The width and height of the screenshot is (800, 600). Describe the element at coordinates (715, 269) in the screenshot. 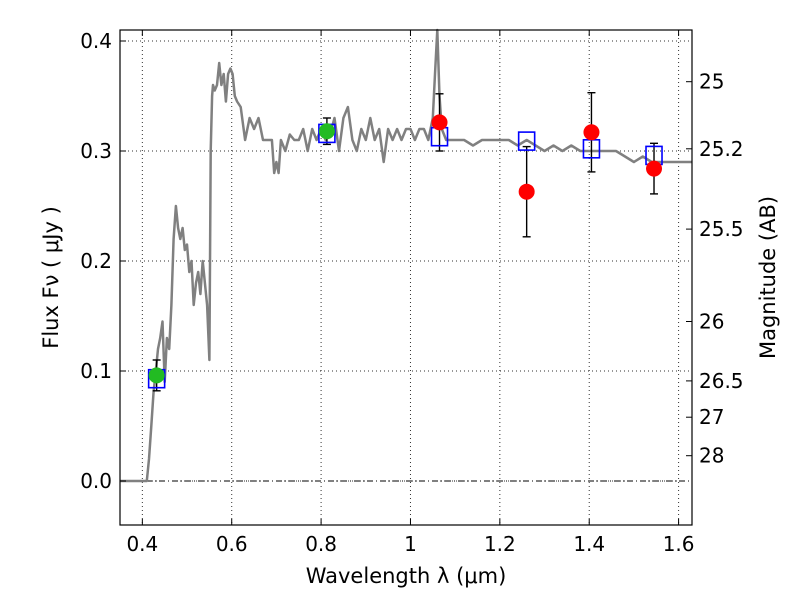

I see `y2-axis: 25 25.2 25.5 26 26.5 27 28` at that location.